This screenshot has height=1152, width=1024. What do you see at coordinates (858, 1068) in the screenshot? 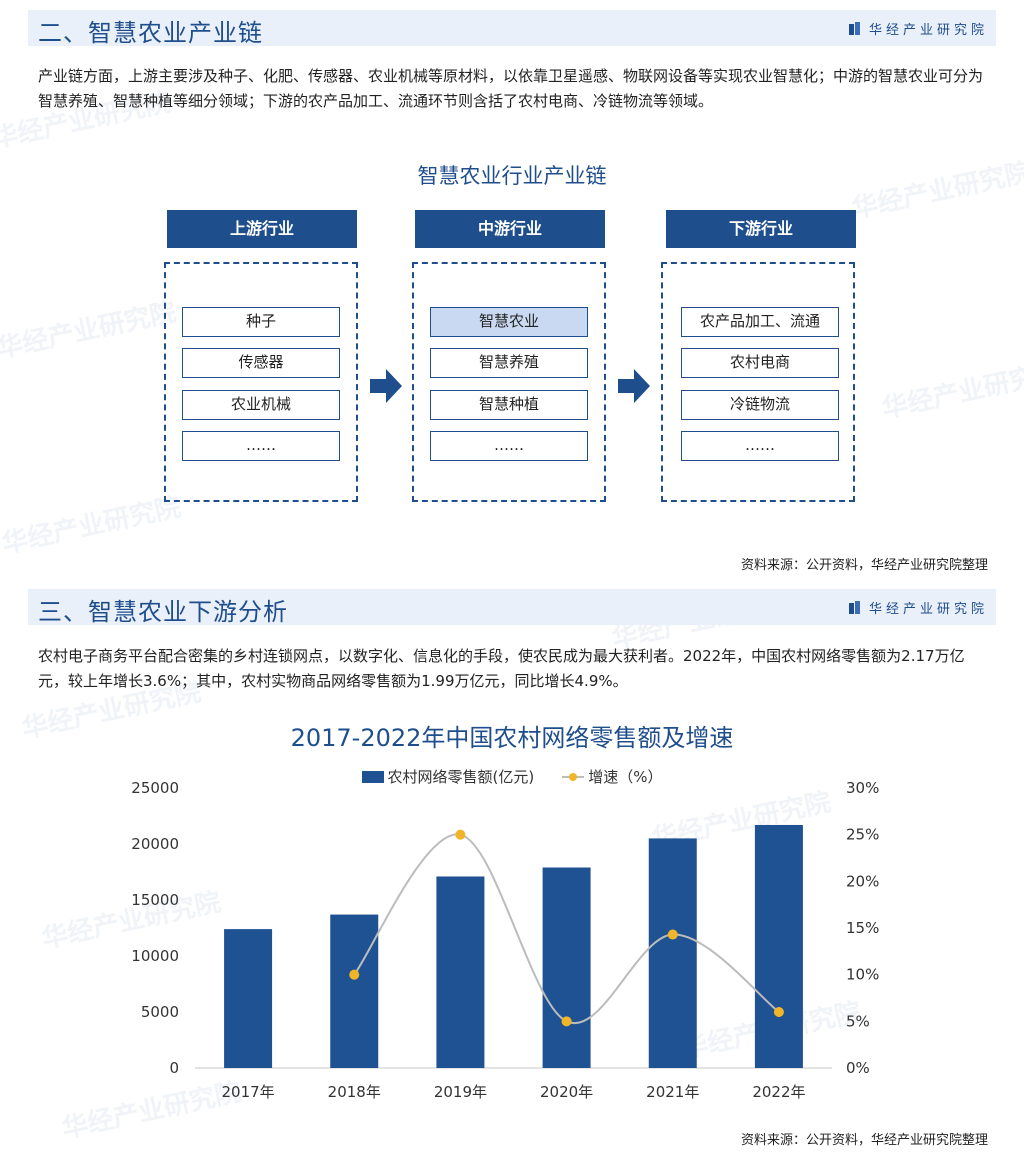
I see `y-right-tick-label: 0%` at bounding box center [858, 1068].